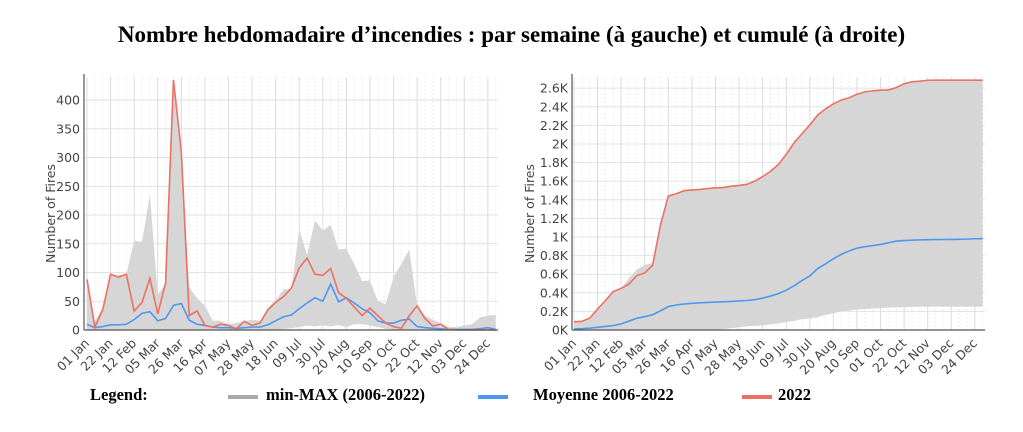  I want to click on y-tick-label: 1.6K, so click(554, 181).